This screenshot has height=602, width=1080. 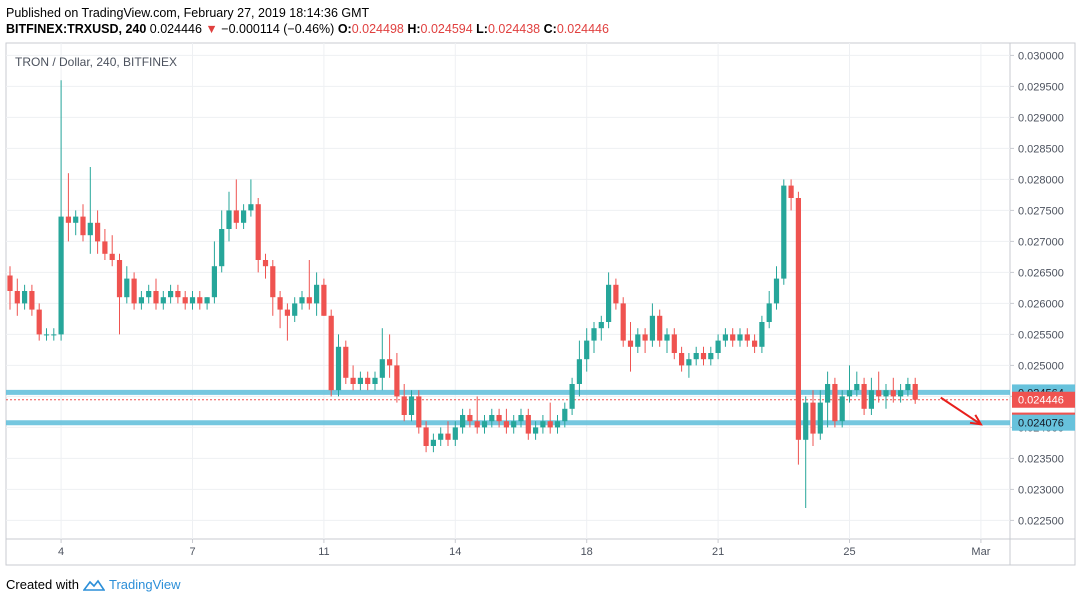 What do you see at coordinates (1041, 242) in the screenshot?
I see `price-tick-label: 0.027000` at bounding box center [1041, 242].